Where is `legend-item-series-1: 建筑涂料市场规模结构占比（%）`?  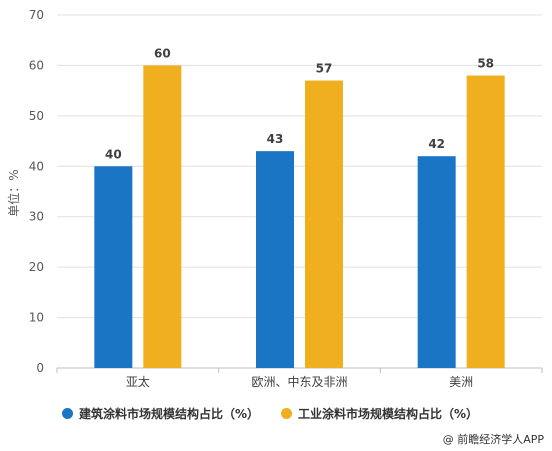
legend-item-series-1: 建筑涂料市场规模结构占比（%） is located at coordinates (160, 413).